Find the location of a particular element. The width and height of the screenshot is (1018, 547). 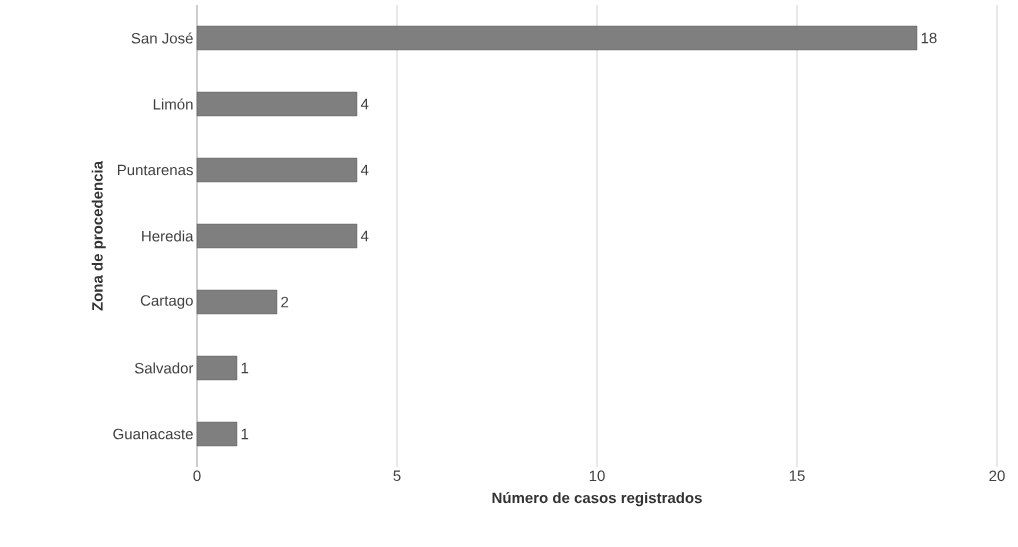

y-tick-label: Salvador is located at coordinates (164, 368).